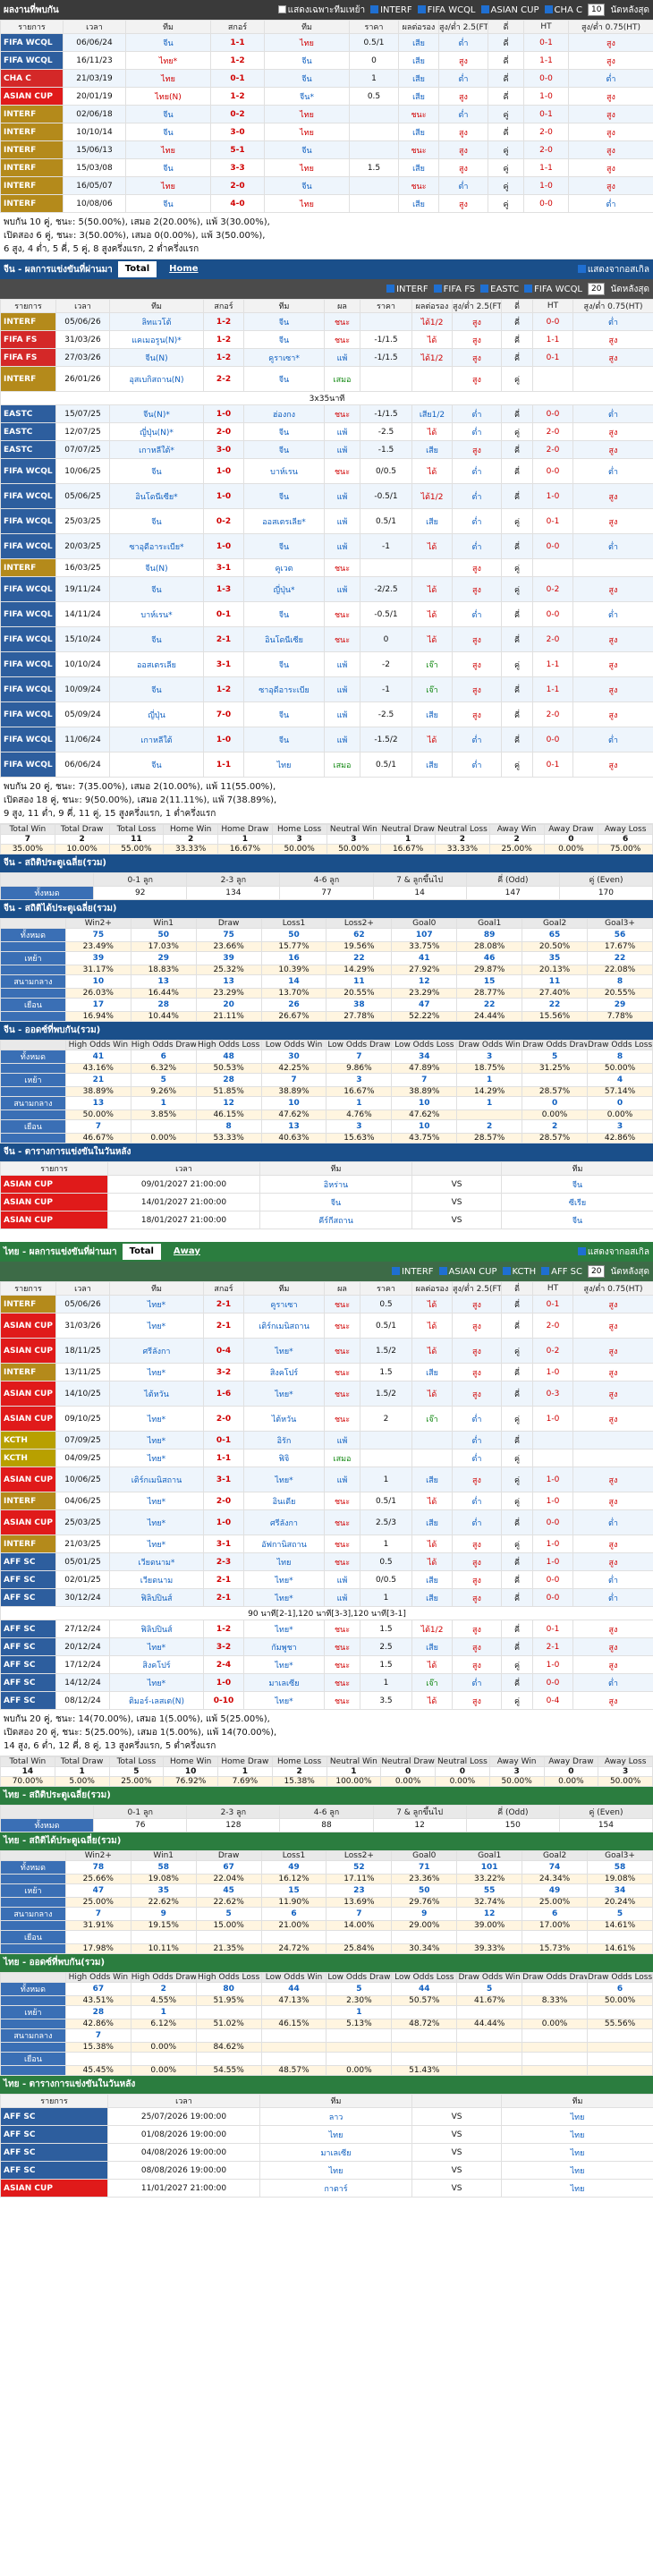 This screenshot has width=653, height=2576. What do you see at coordinates (28, 1440) in the screenshot?
I see `league-badge: KCTH` at bounding box center [28, 1440].